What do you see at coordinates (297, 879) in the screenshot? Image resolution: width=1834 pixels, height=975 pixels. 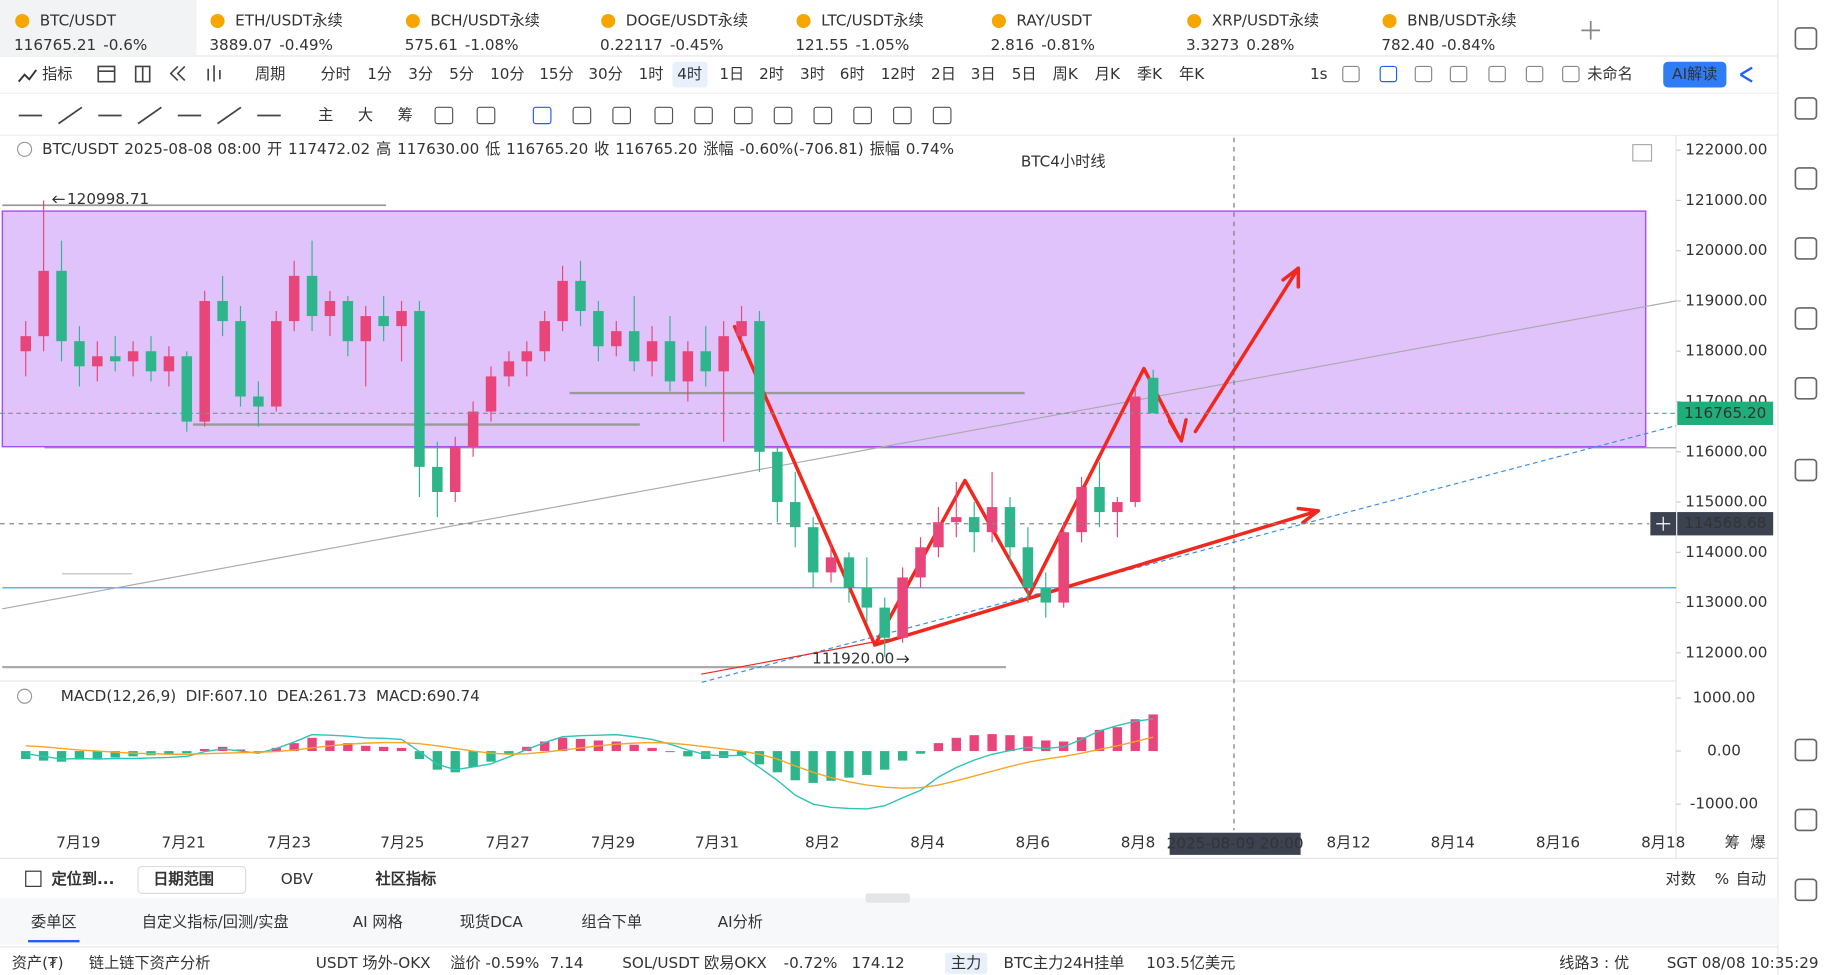 I see `bottom-button: OBV` at bounding box center [297, 879].